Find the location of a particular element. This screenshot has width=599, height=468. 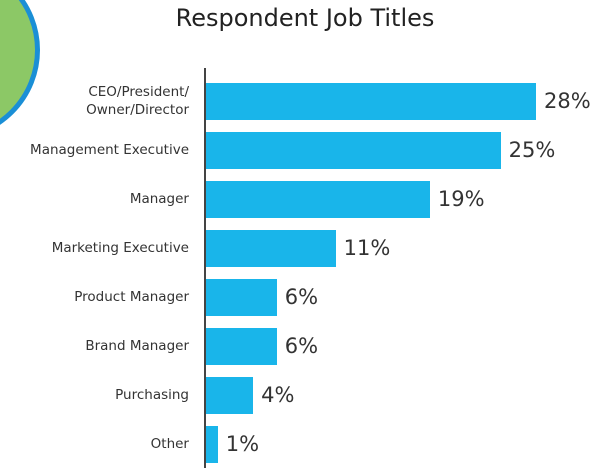

category-label: Other is located at coordinates (169, 444).